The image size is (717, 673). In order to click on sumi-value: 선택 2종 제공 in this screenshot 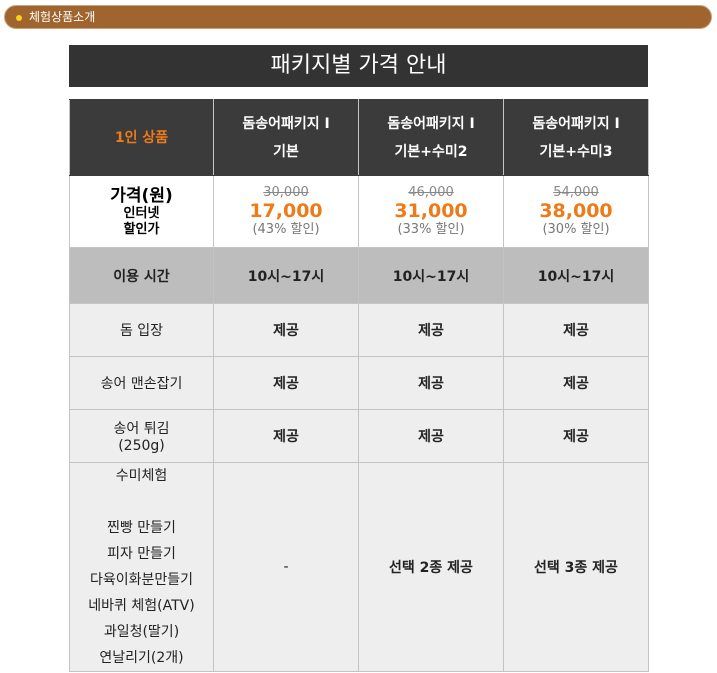, I will do `click(431, 567)`.